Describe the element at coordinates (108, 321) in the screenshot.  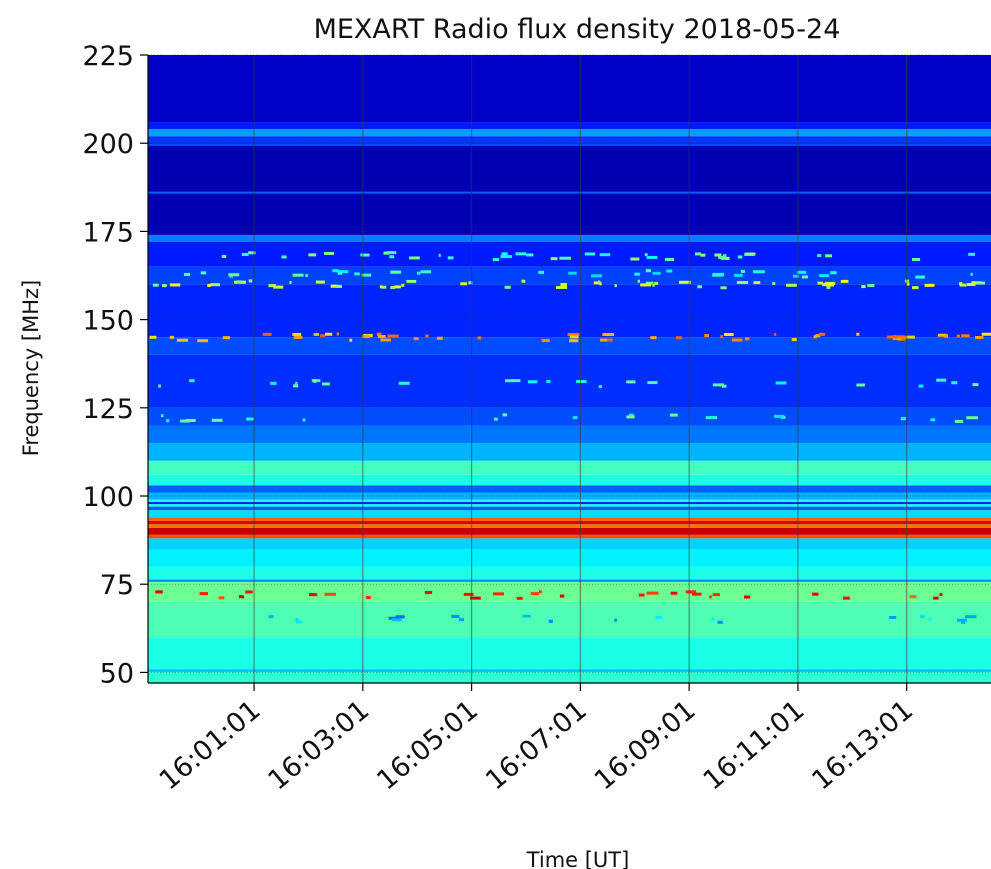
I see `y-tick-label-150: 150` at that location.